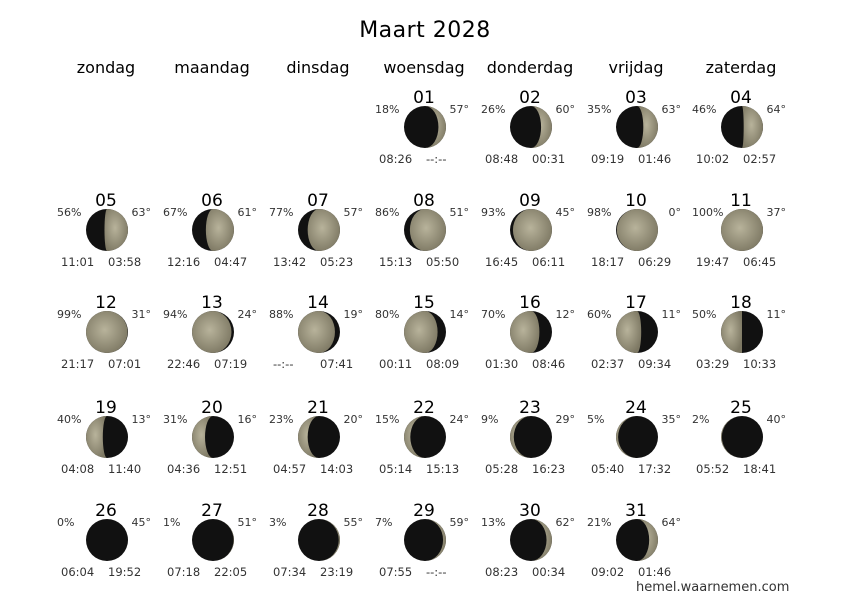 The height and width of the screenshot is (601, 850). Describe the element at coordinates (741, 67) in the screenshot. I see `weekday-header: zaterdag` at that location.